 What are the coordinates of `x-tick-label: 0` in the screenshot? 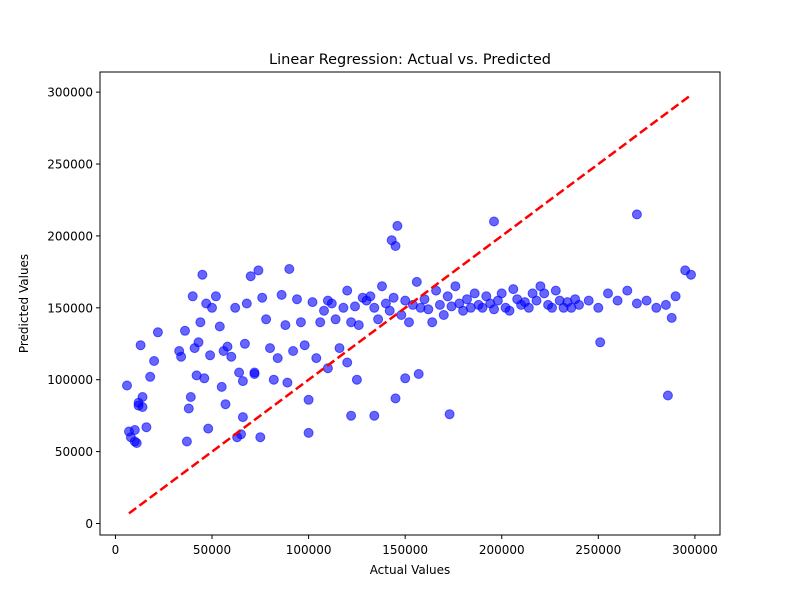 It's located at (116, 550).